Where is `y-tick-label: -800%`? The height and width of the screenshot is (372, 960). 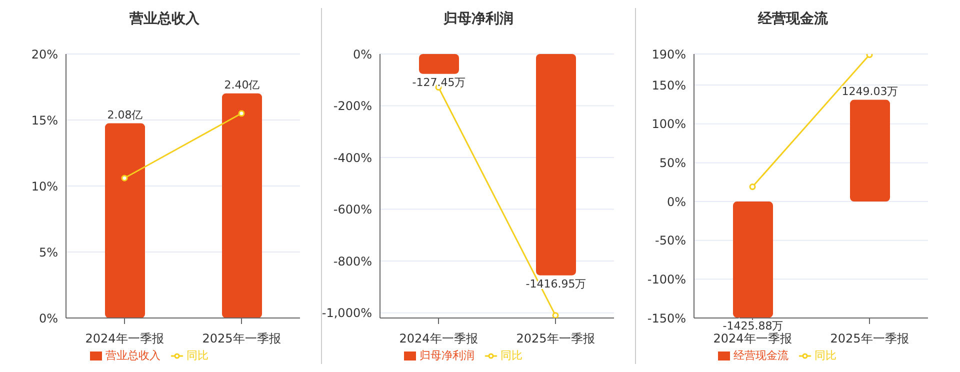
y-tick-label: -800% is located at coordinates (352, 261).